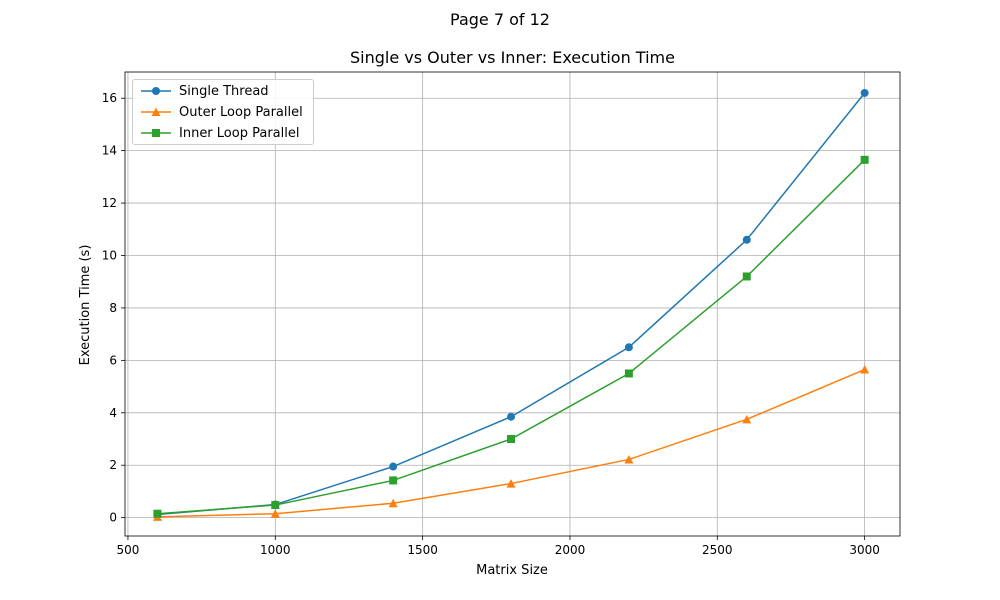  What do you see at coordinates (717, 550) in the screenshot?
I see `x-tick-label: 2500` at bounding box center [717, 550].